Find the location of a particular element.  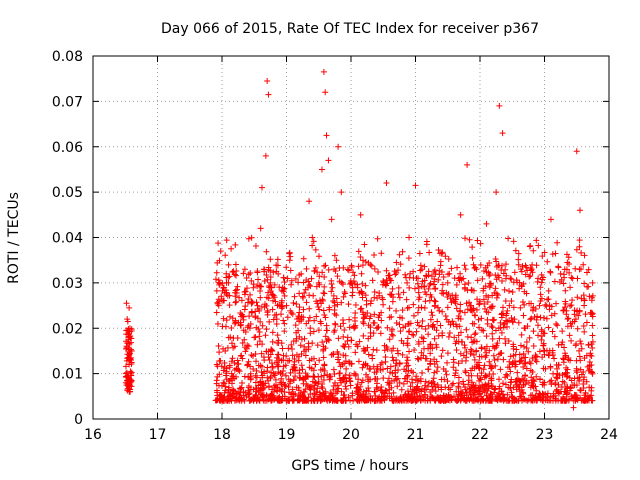

y-axis-label: ROTI / TECUs is located at coordinates (14, 238).